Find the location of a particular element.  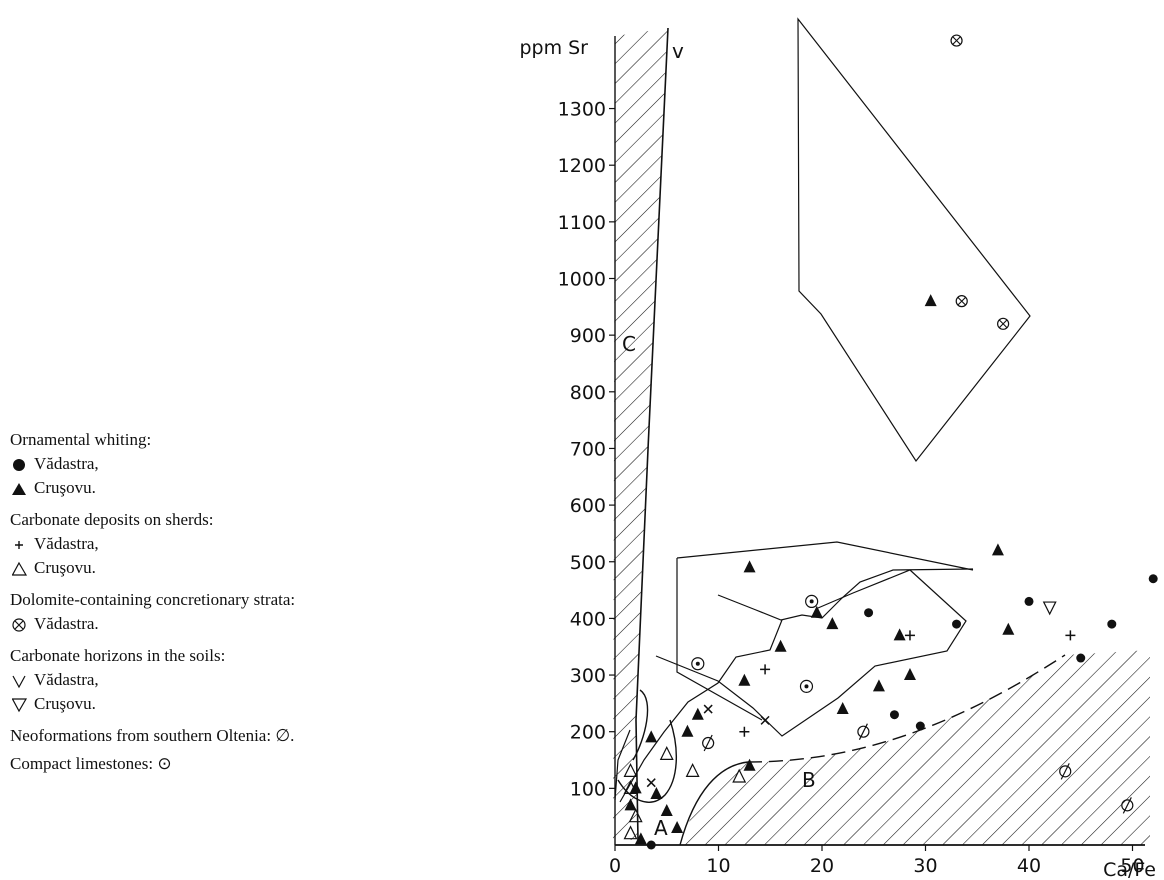

x-tick: 40 is located at coordinates (1029, 861).